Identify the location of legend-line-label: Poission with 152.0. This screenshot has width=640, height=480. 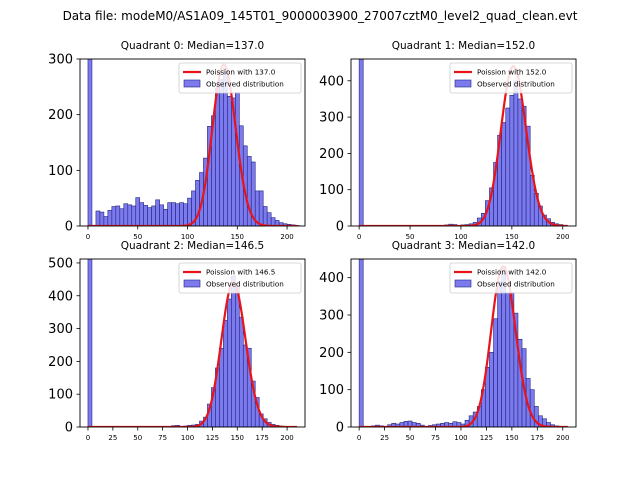
(512, 72).